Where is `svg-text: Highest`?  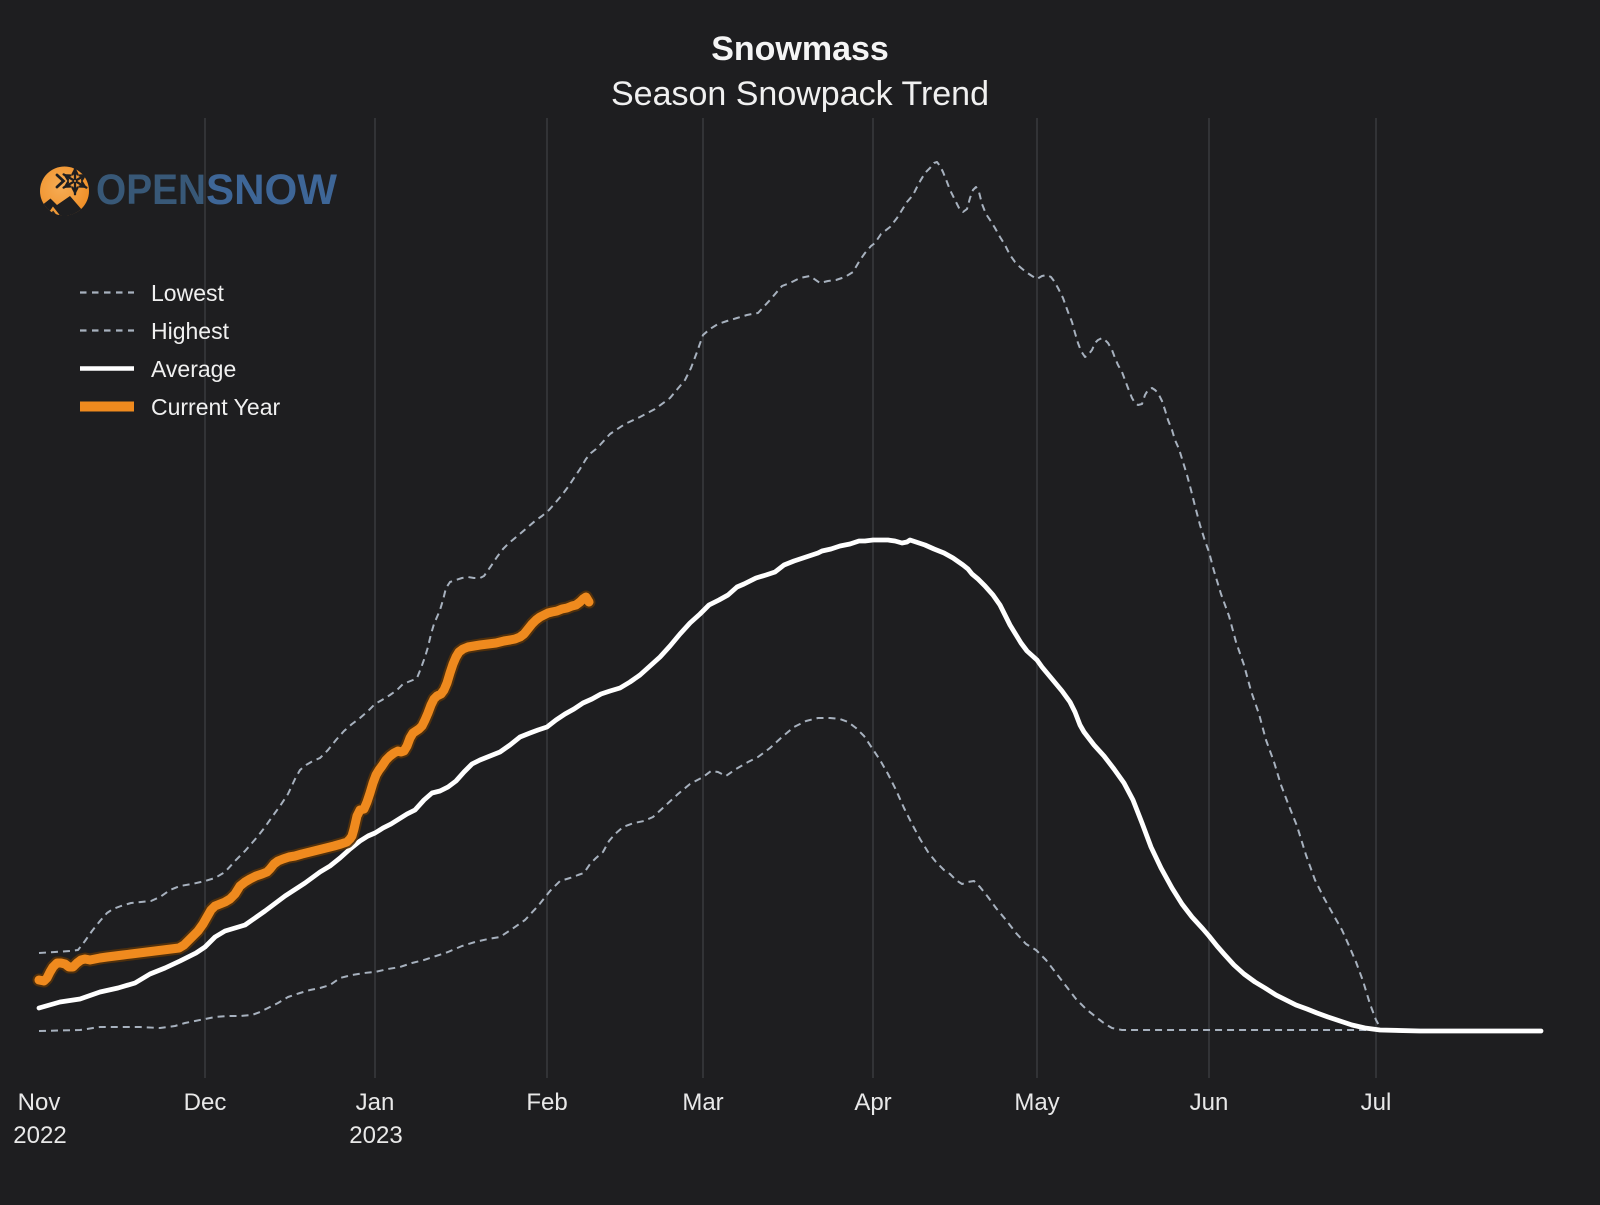
svg-text: Highest is located at coordinates (190, 331).